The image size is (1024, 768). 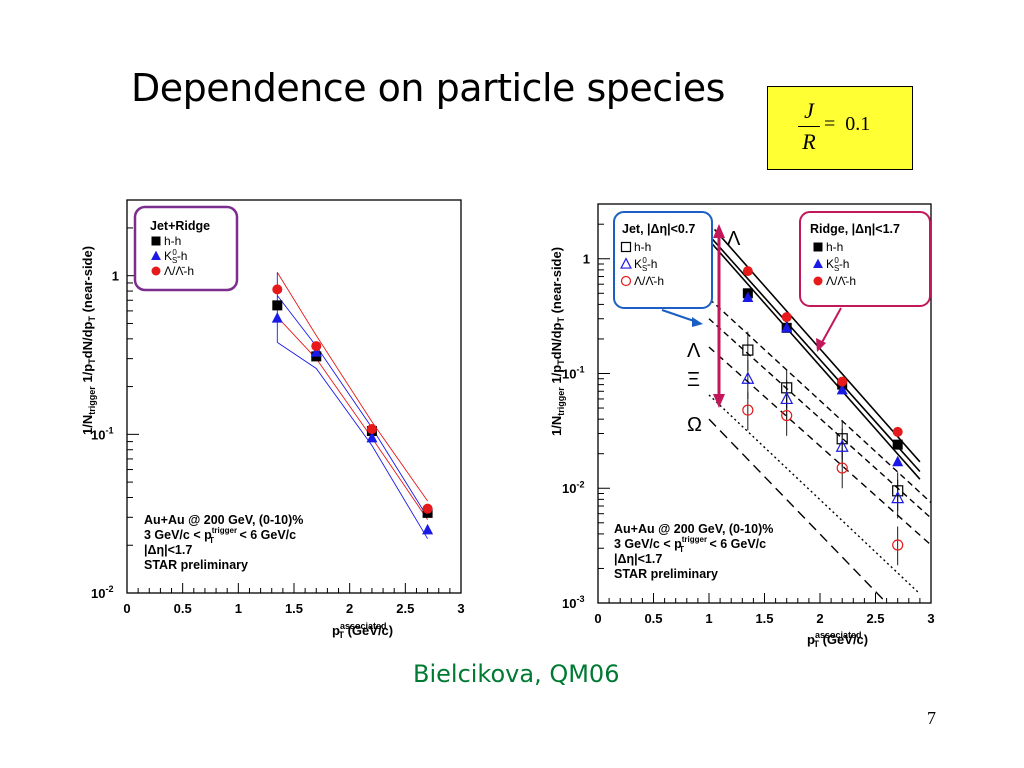 What do you see at coordinates (428, 88) in the screenshot?
I see `slide-title: Dependence on particle species` at bounding box center [428, 88].